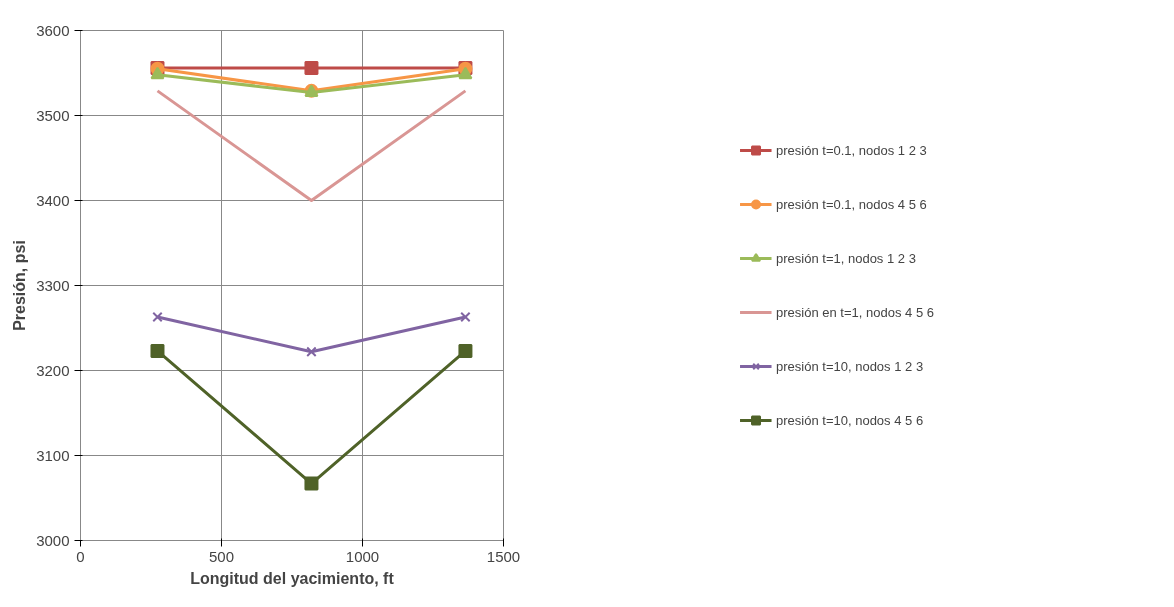 This screenshot has height=607, width=1174. Describe the element at coordinates (53, 540) in the screenshot. I see `y-tick-label: 3000` at that location.